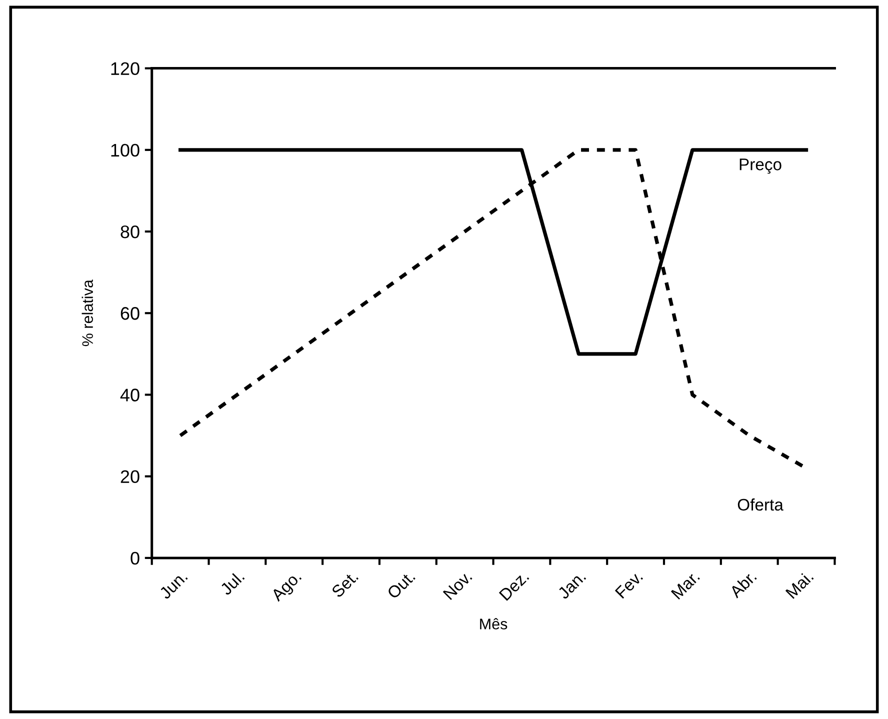 The width and height of the screenshot is (888, 719). What do you see at coordinates (629, 584) in the screenshot?
I see `x-tick-label: Fev.` at bounding box center [629, 584].